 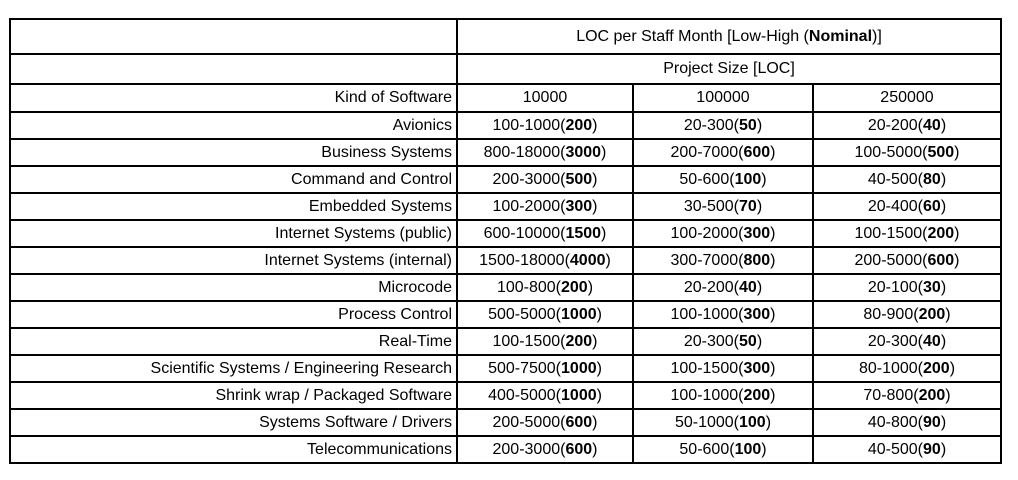 What do you see at coordinates (545, 287) in the screenshot?
I see `loc-range-cell-size-10000: 100-800(200)` at bounding box center [545, 287].